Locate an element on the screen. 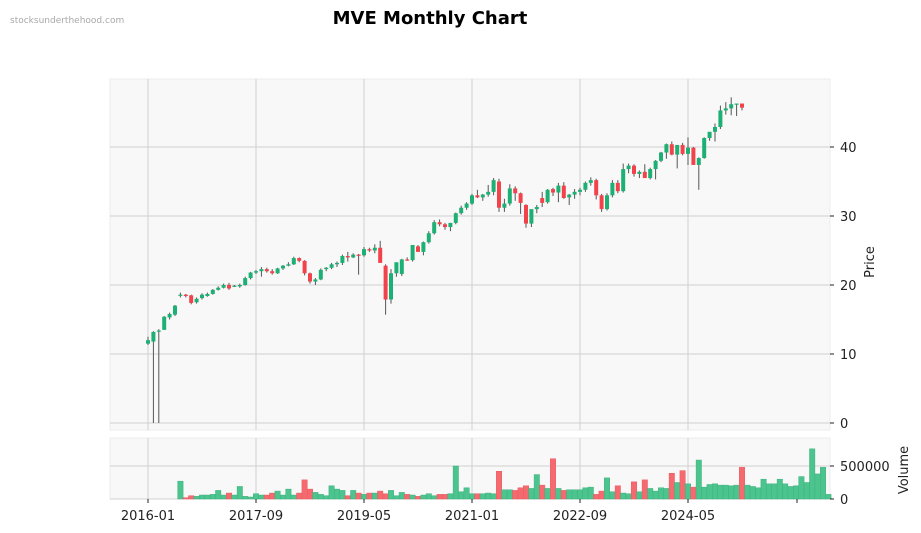 This screenshot has width=921, height=533. svg-text: 2016-01 is located at coordinates (148, 516).